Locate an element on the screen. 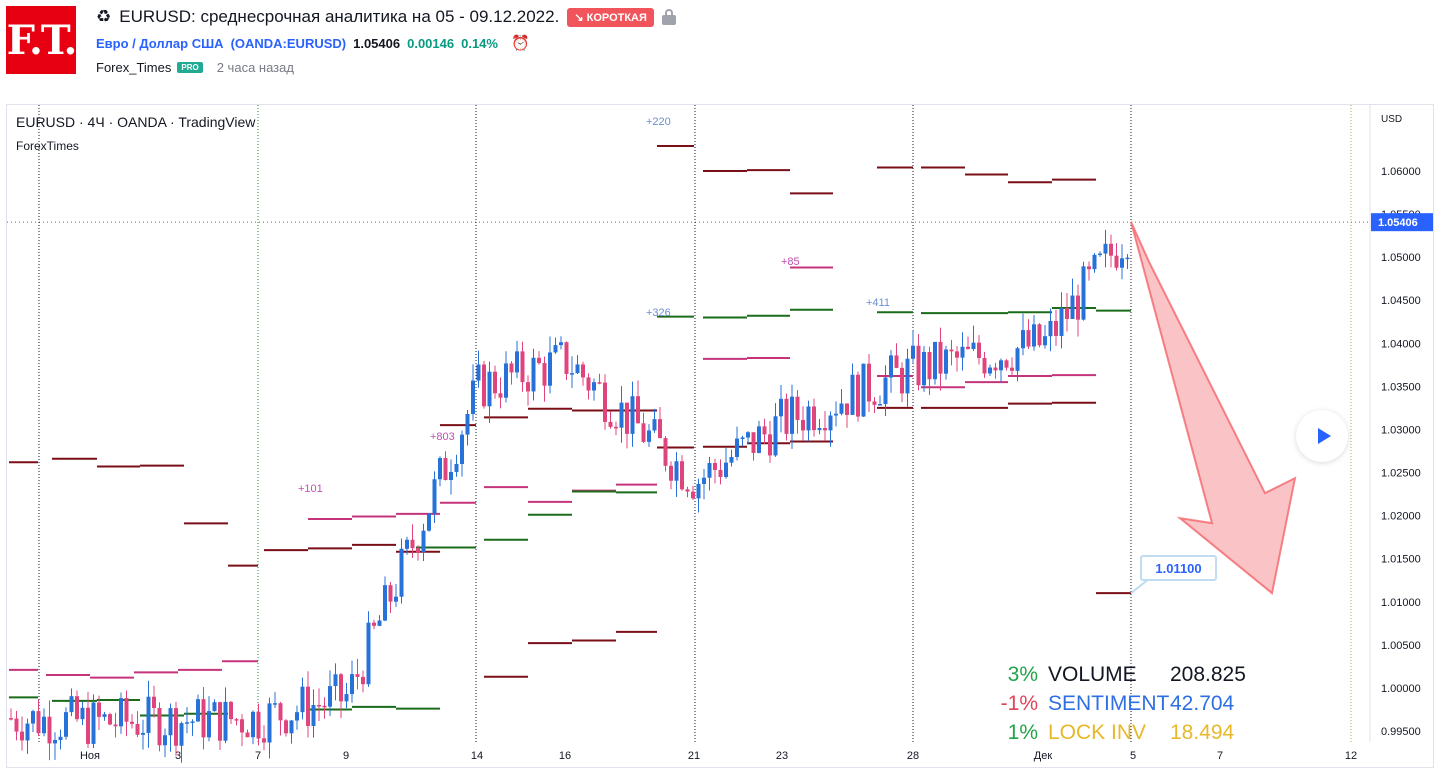 The width and height of the screenshot is (1440, 775). x-tick-label: 21 is located at coordinates (694, 756).